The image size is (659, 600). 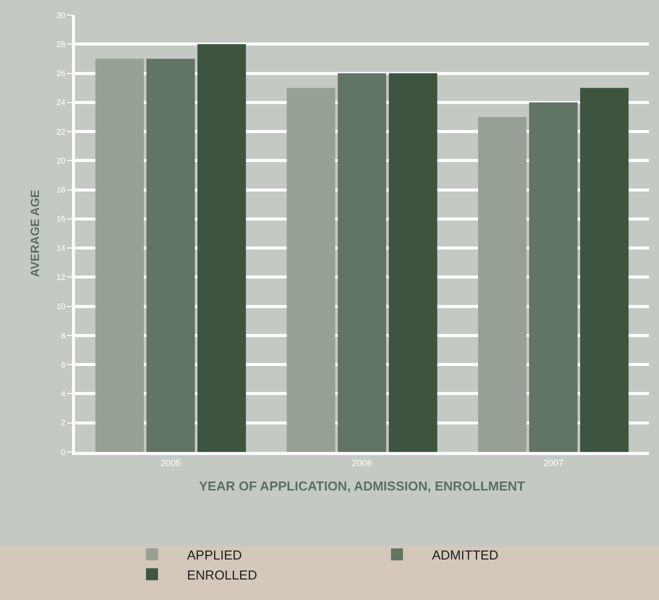 What do you see at coordinates (61, 103) in the screenshot?
I see `y-tick-label: 24` at bounding box center [61, 103].